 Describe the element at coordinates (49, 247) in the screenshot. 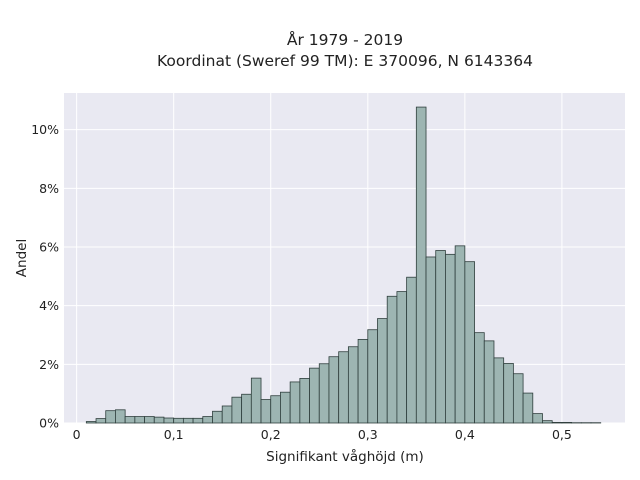

I see `y-tick-label: 6%` at that location.